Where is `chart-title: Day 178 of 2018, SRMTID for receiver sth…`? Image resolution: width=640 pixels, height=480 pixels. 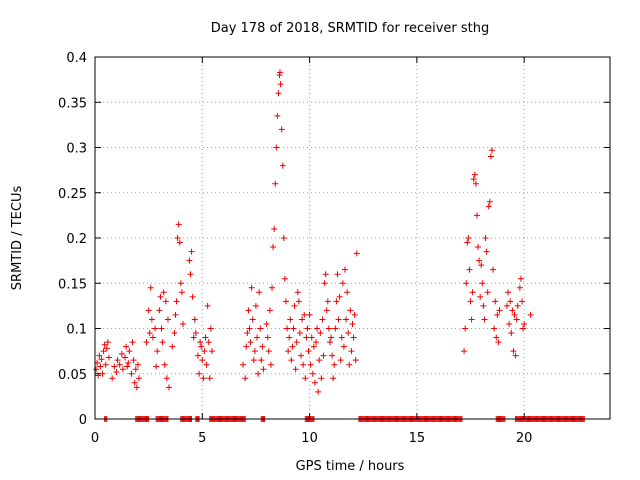 chart-title: Day 178 of 2018, SRMTID for receiver sth… is located at coordinates (350, 28).